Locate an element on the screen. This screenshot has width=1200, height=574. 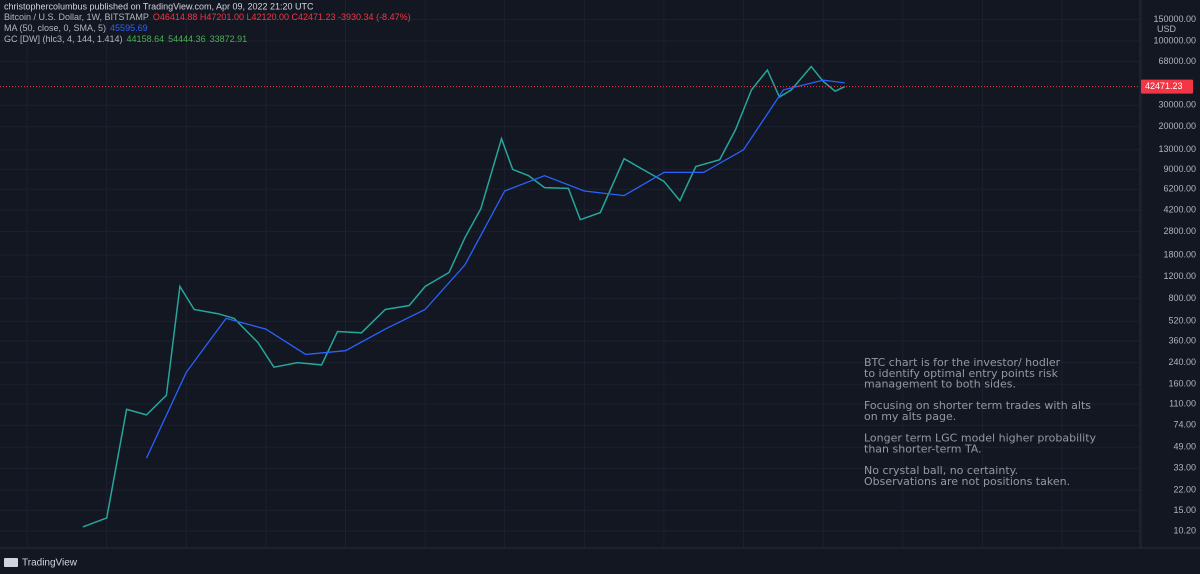
y-tick-label: 800.00 is located at coordinates (1182, 298).